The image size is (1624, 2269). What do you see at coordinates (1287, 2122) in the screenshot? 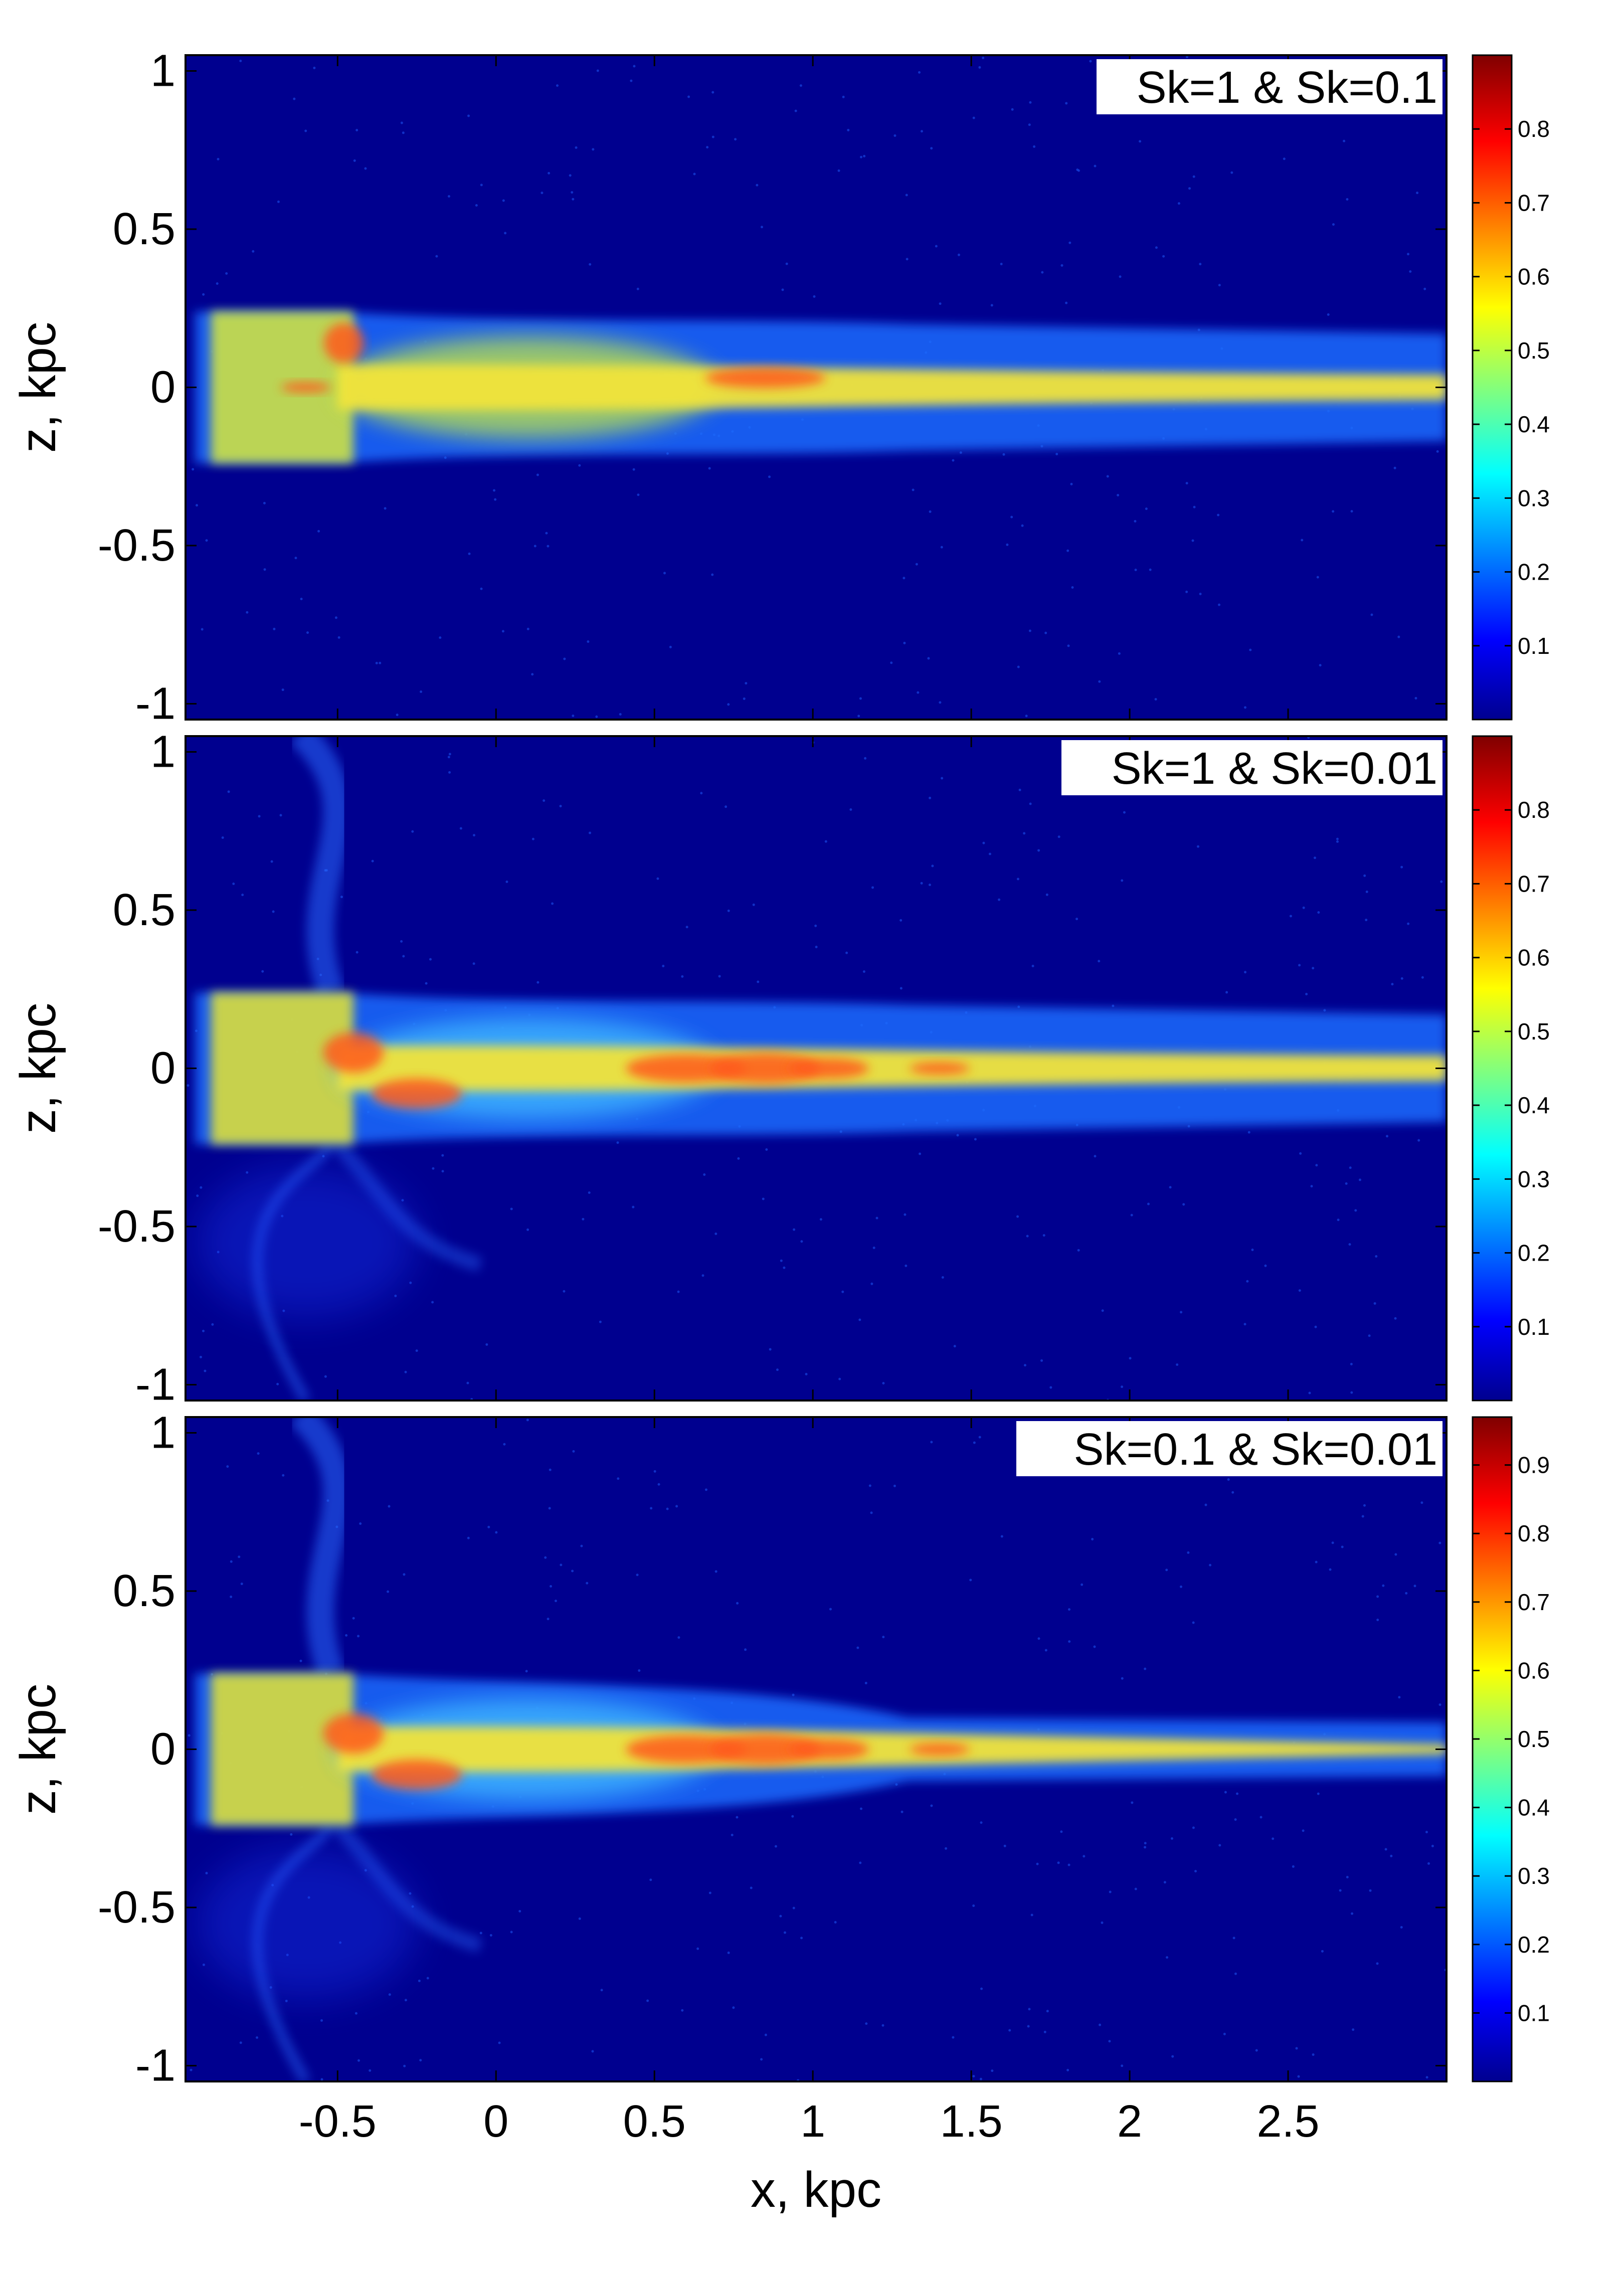
I see `x-tick-label: 2.5` at bounding box center [1287, 2122].